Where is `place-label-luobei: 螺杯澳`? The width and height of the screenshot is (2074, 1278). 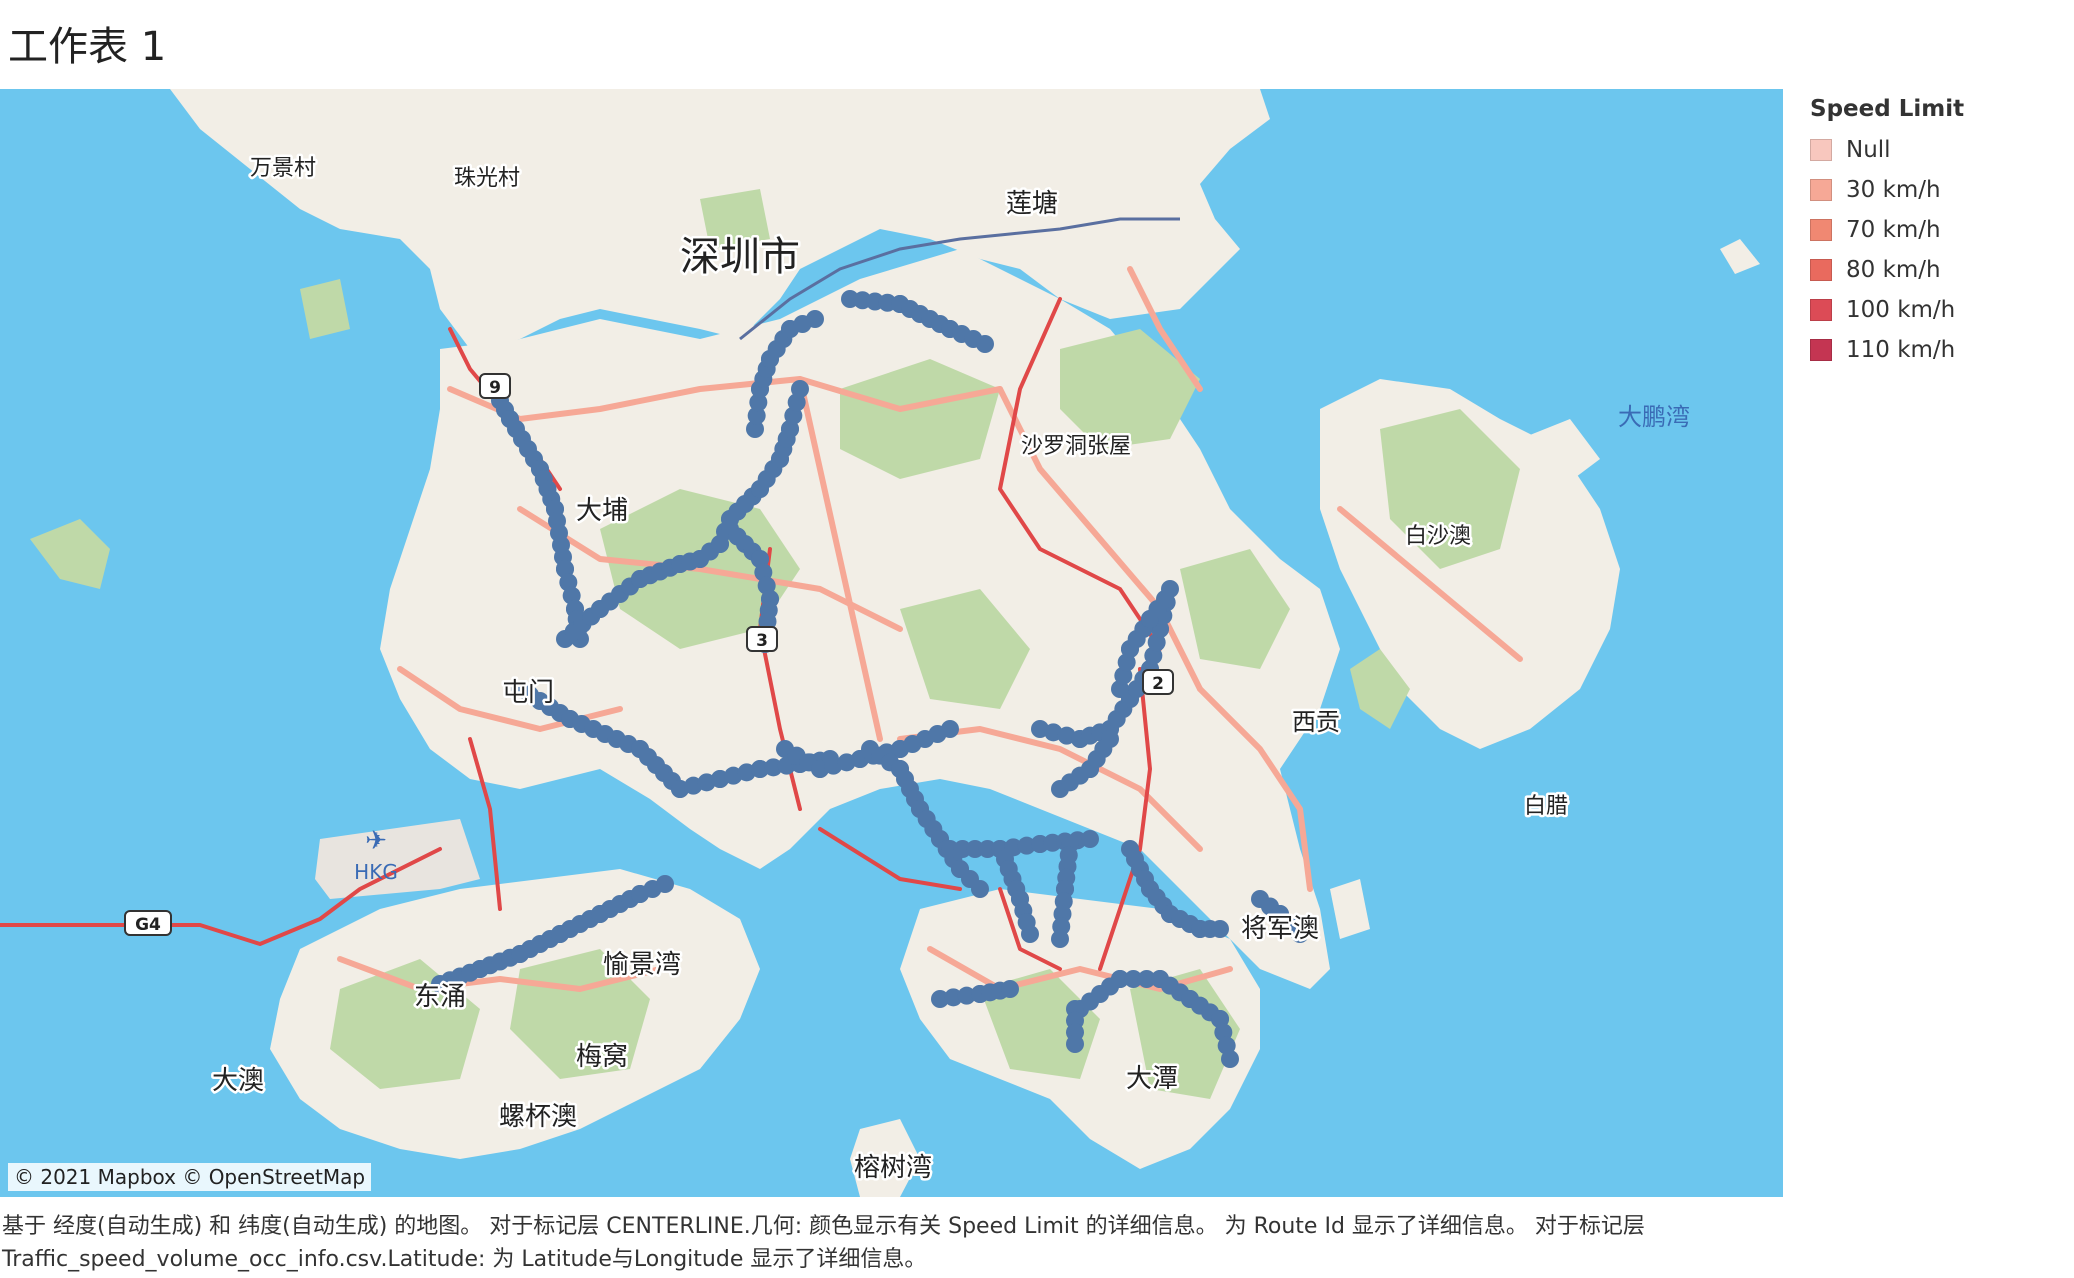
place-label-luobei: 螺杯澳 is located at coordinates (538, 1117).